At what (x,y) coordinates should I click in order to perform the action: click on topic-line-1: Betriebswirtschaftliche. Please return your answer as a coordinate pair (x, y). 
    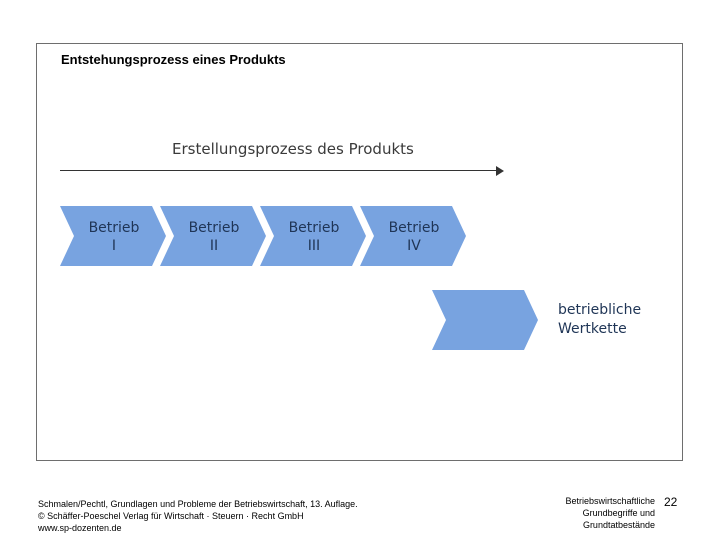
    Looking at the image, I should click on (610, 501).